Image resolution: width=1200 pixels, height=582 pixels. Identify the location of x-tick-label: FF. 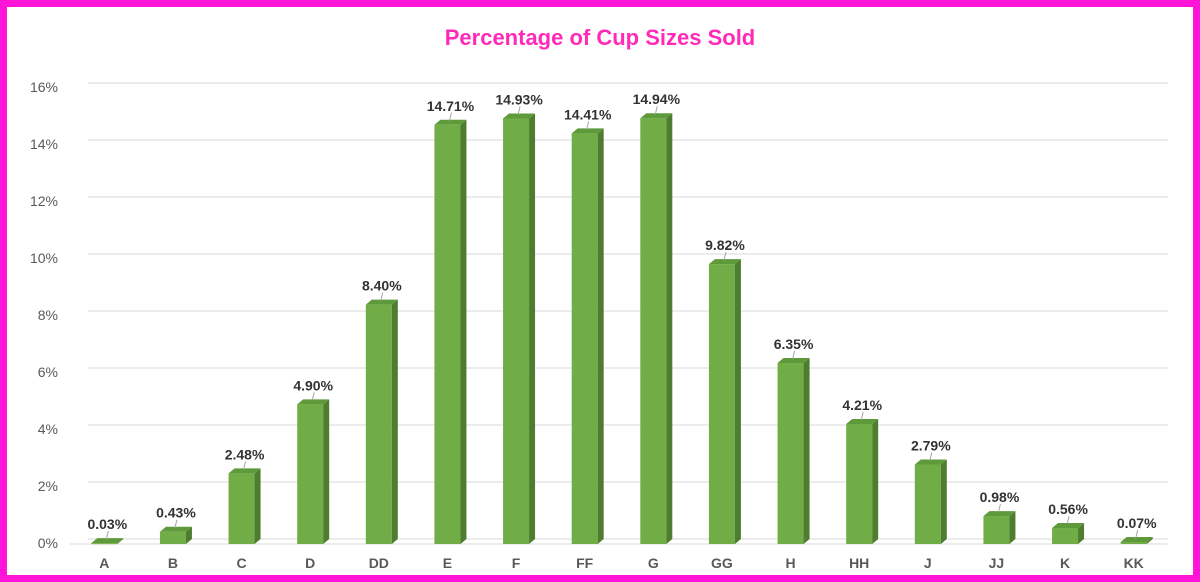
(585, 563).